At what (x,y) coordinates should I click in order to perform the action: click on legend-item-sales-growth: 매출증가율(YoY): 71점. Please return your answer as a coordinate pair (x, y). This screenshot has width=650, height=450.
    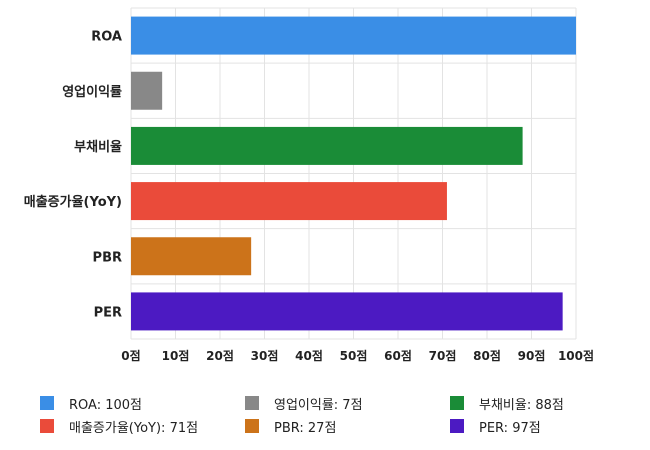
    Looking at the image, I should click on (119, 426).